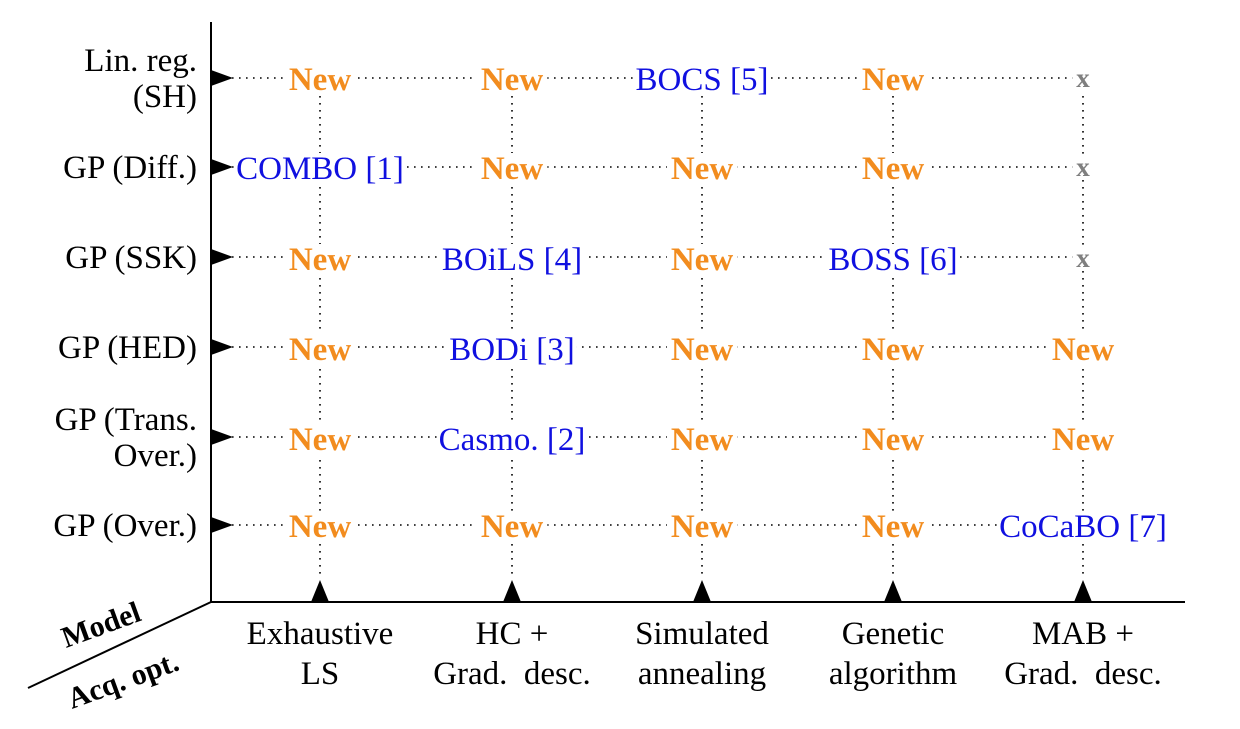 Image resolution: width=1240 pixels, height=729 pixels. What do you see at coordinates (127, 348) in the screenshot?
I see `row-label: GP (HED)` at bounding box center [127, 348].